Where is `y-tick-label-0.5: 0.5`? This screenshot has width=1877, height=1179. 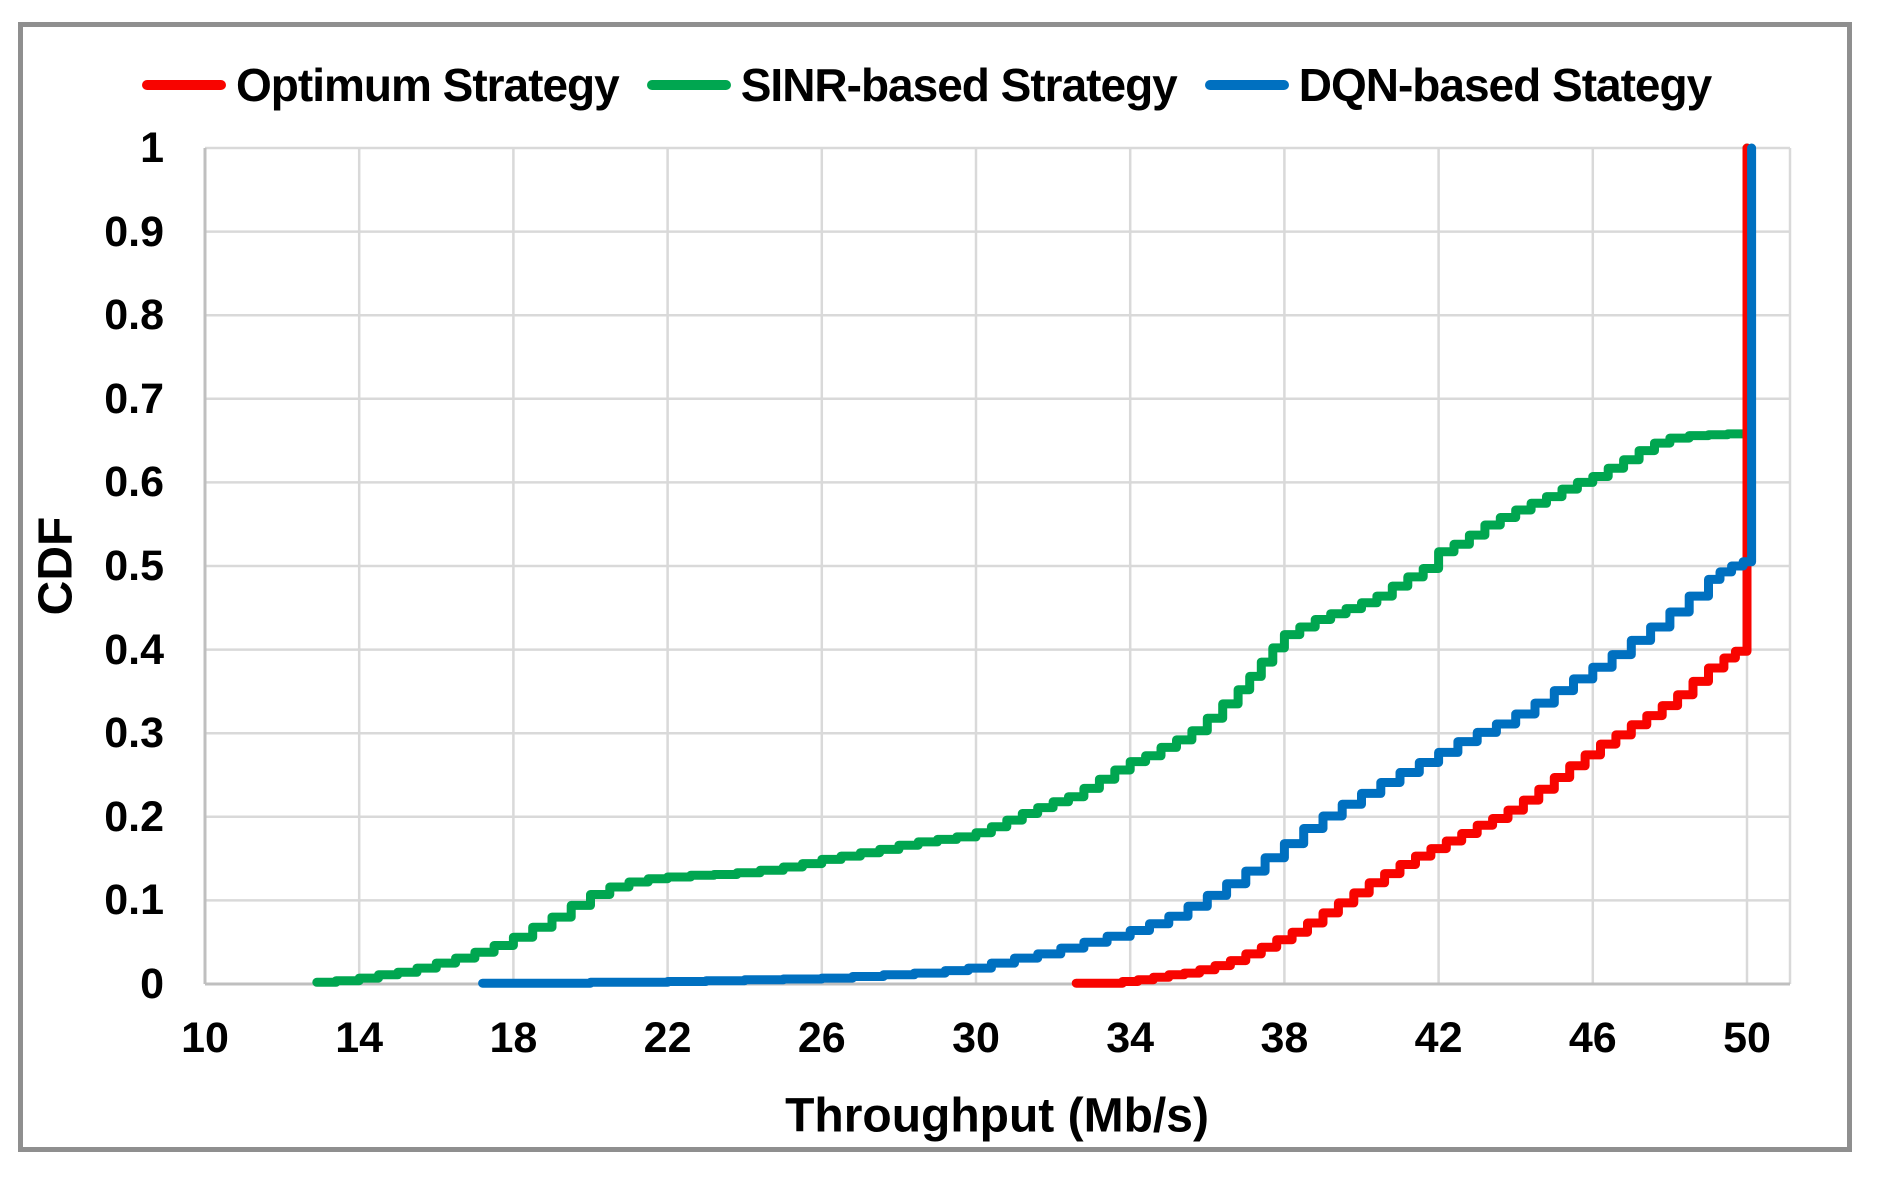 y-tick-label-0.5: 0.5 is located at coordinates (134, 566).